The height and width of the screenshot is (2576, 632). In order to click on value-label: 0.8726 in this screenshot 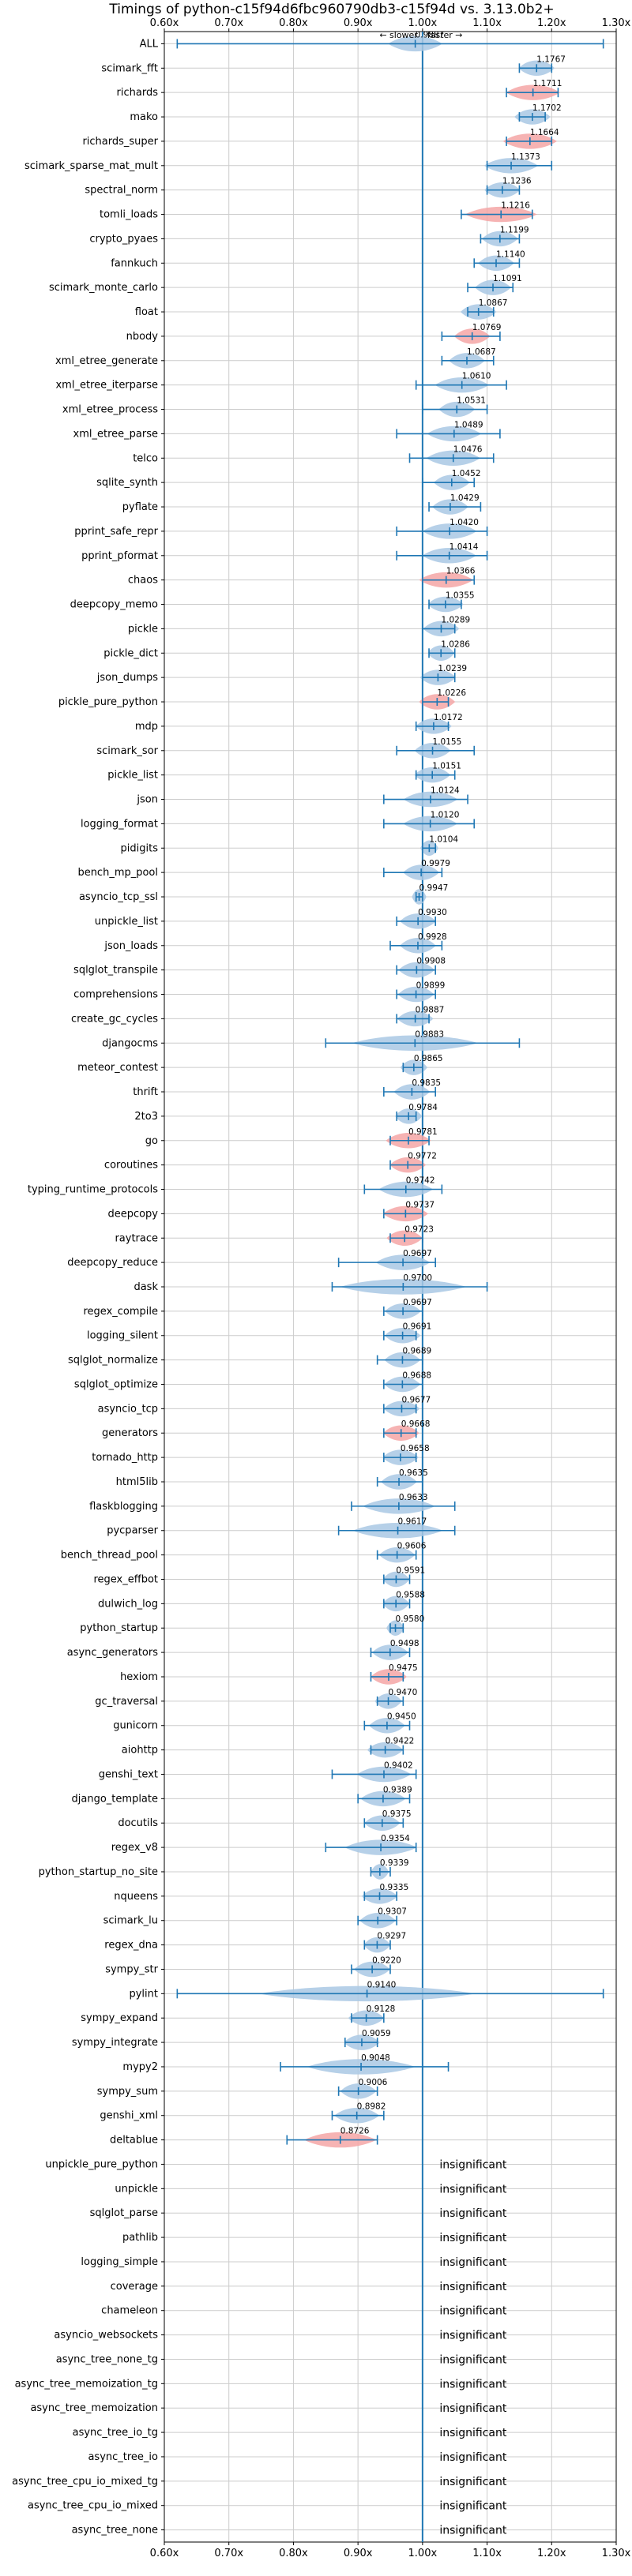, I will do `click(355, 2131)`.